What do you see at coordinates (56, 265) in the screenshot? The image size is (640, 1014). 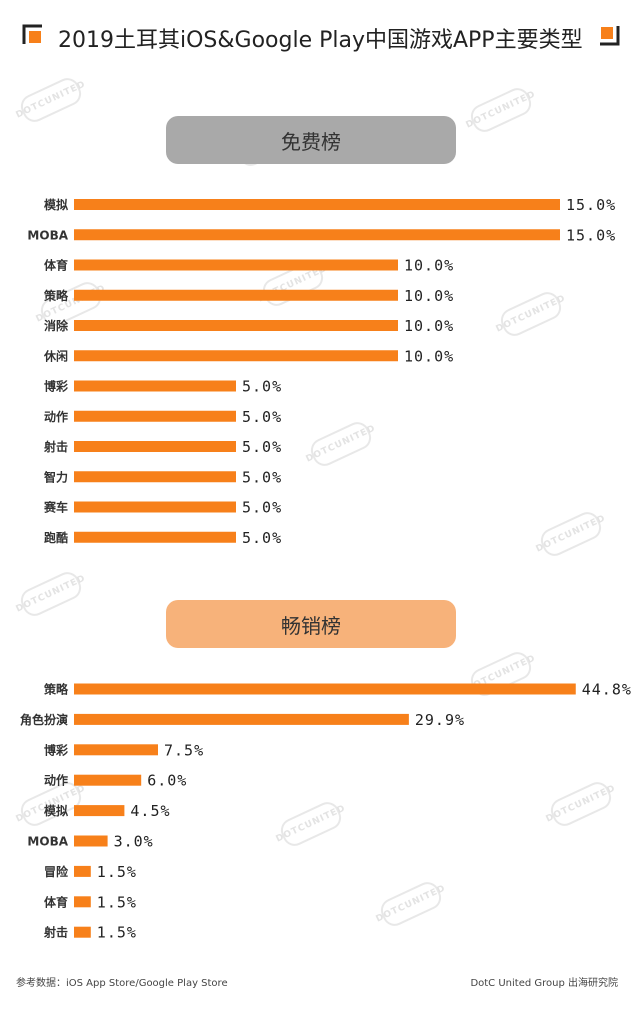 I see `free-category-label: 体育` at bounding box center [56, 265].